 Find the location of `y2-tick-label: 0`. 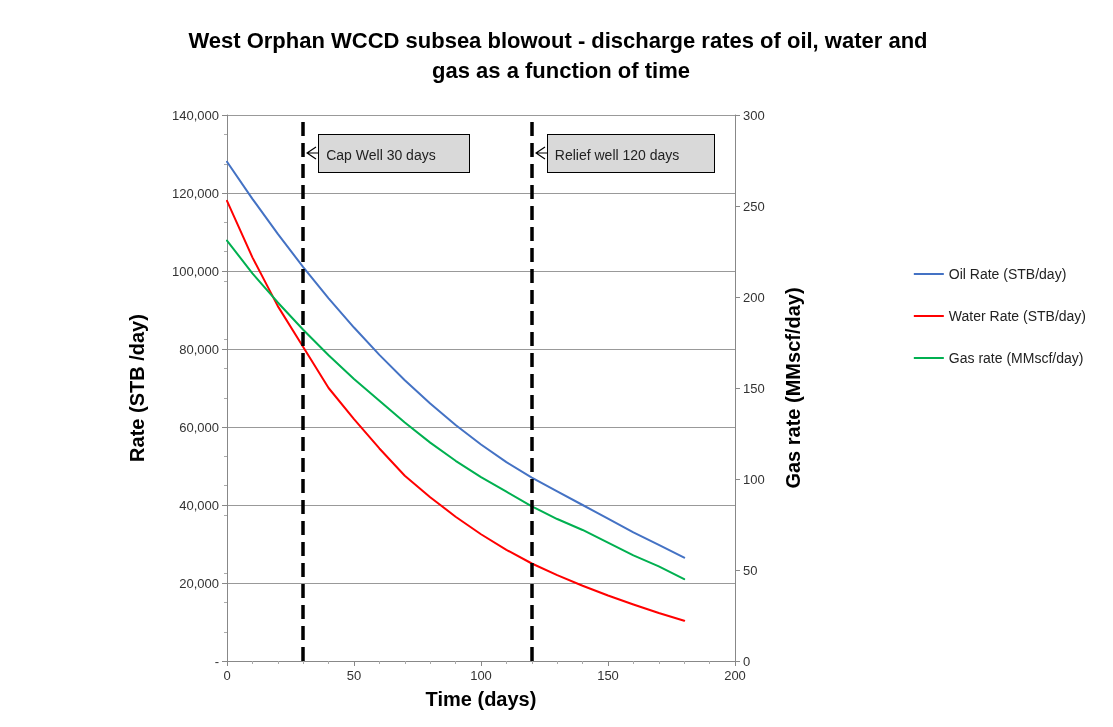

y2-tick-label: 0 is located at coordinates (747, 661).